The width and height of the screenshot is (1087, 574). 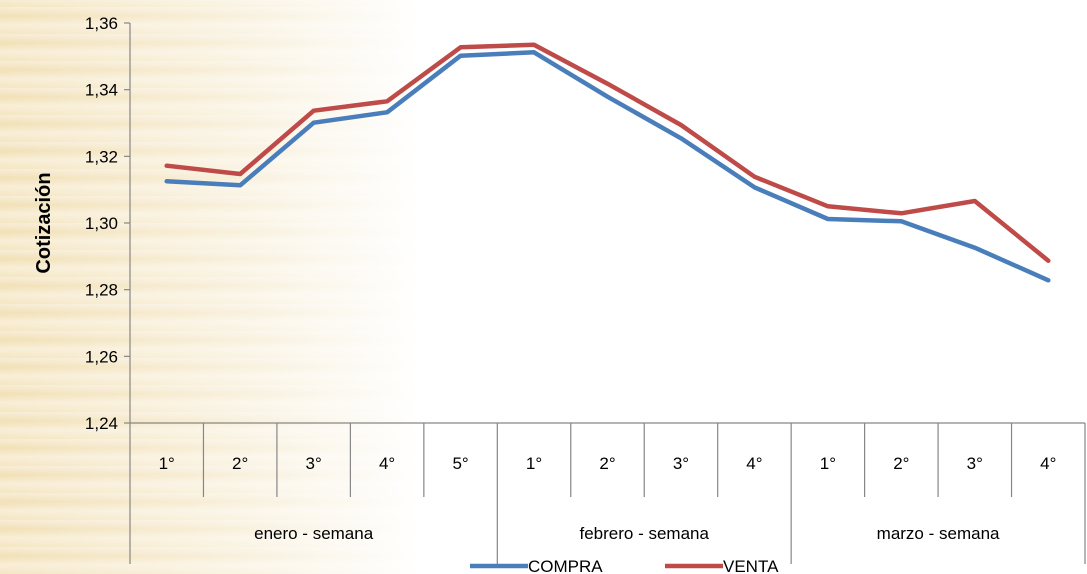 I want to click on legend: COMPRA VENTA, so click(x=624, y=565).